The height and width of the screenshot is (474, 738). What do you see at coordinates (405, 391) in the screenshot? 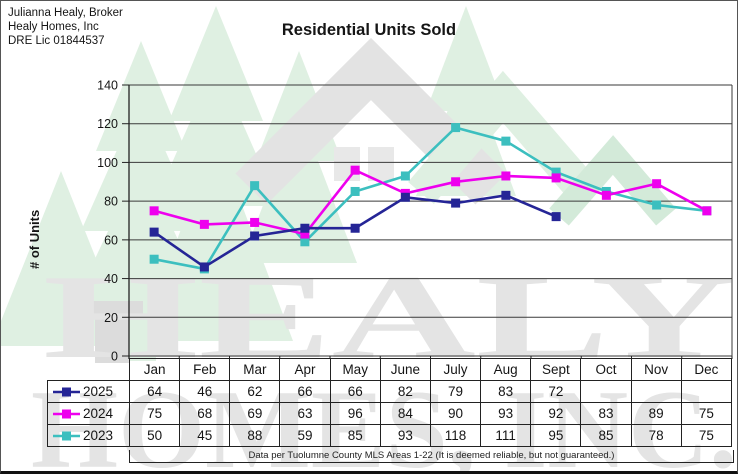
I see `value-cell-2025-June: 82` at bounding box center [405, 391].